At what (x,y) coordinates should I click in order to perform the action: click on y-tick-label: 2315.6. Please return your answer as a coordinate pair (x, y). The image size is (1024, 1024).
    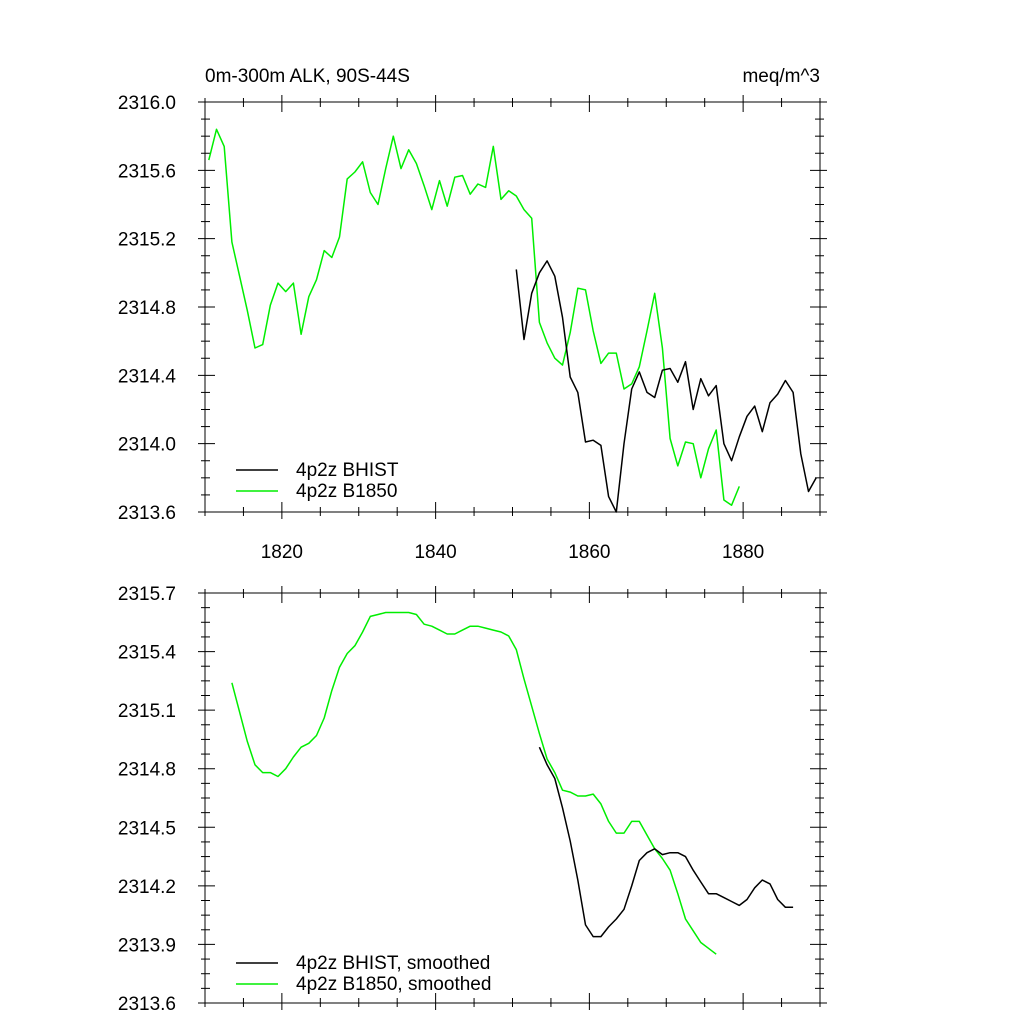
    Looking at the image, I should click on (147, 171).